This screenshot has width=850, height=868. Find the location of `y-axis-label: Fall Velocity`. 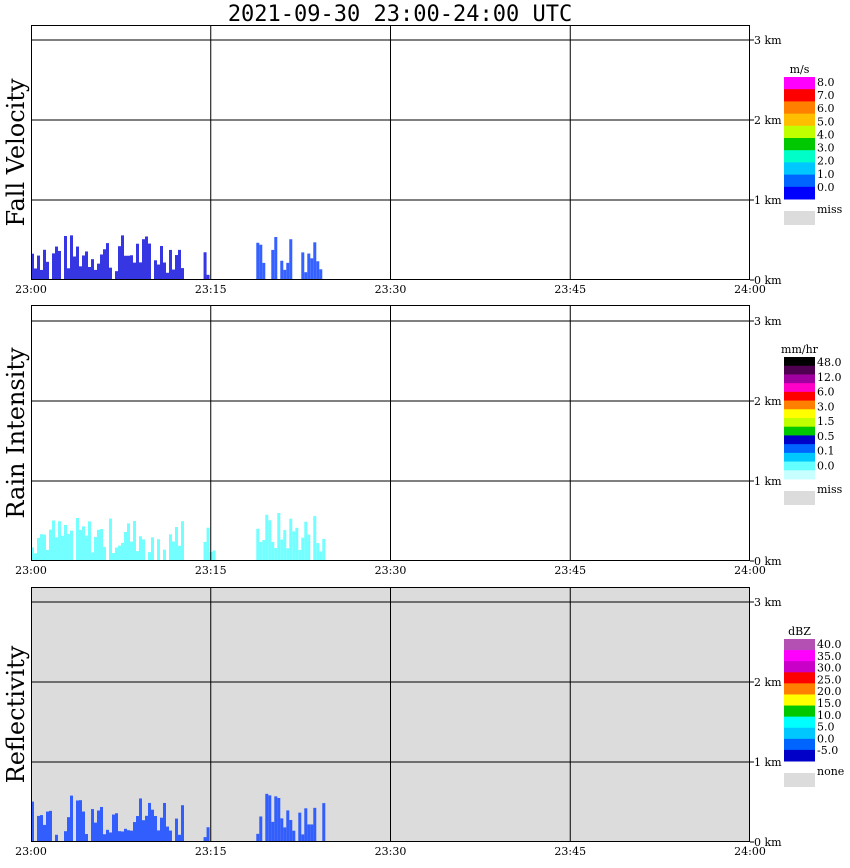

y-axis-label: Fall Velocity is located at coordinates (16, 152).